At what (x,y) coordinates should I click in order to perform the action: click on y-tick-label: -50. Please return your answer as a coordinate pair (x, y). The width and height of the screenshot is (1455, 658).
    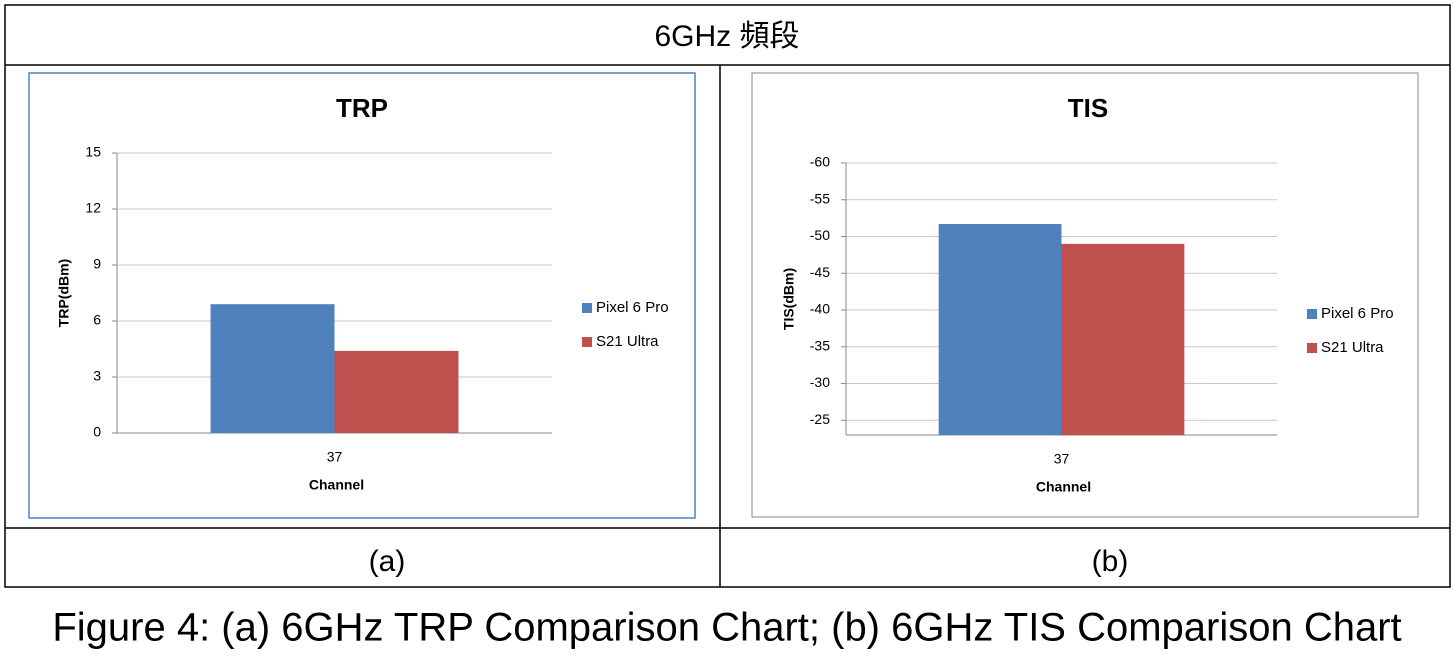
    Looking at the image, I should click on (820, 235).